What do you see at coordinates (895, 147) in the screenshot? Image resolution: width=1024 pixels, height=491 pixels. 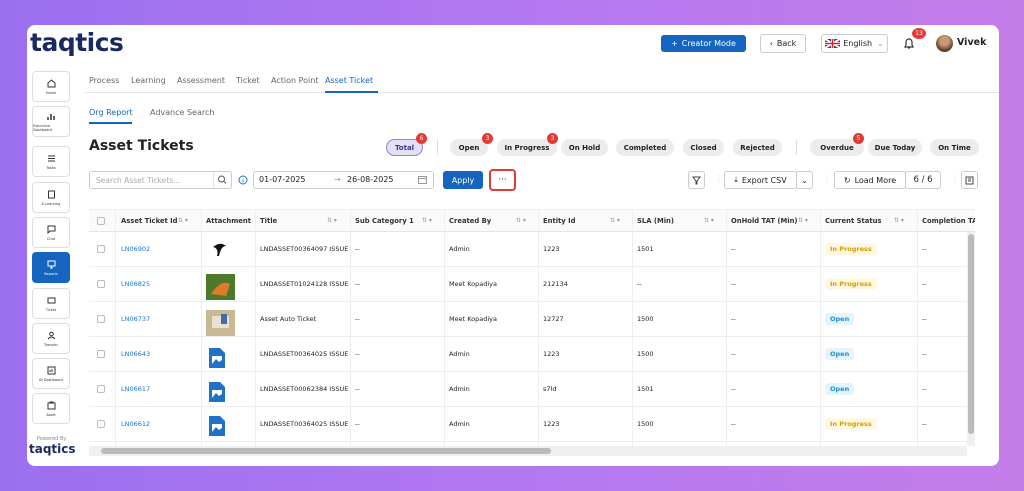 I see `status-chip: Due Today` at bounding box center [895, 147].